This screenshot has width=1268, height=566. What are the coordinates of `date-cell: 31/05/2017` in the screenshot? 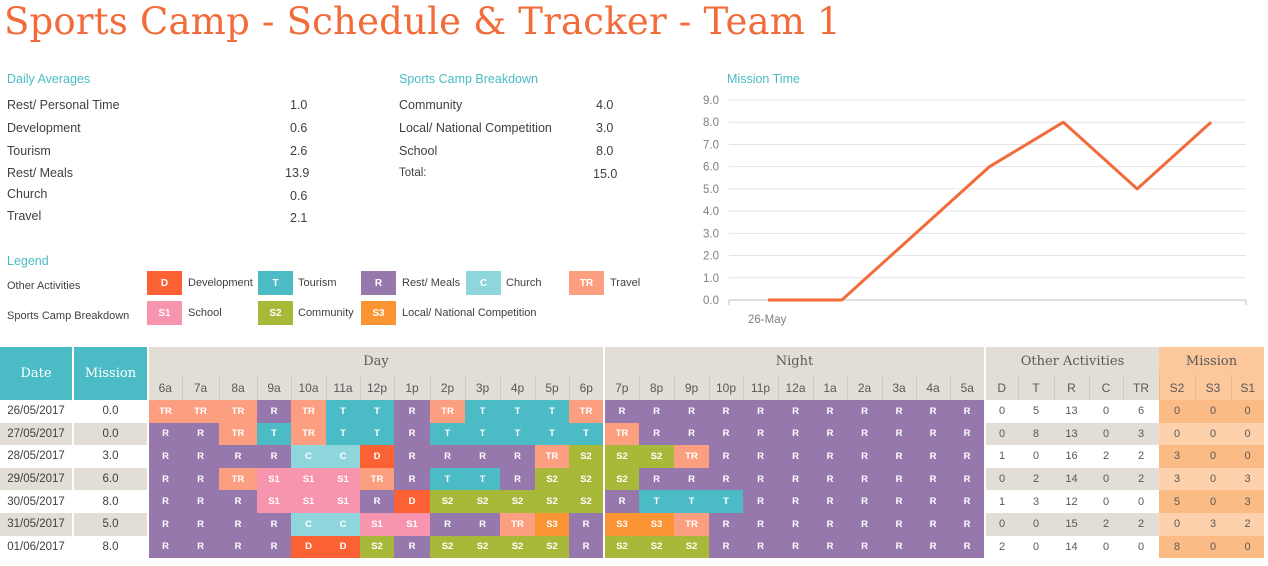 It's located at (37, 524).